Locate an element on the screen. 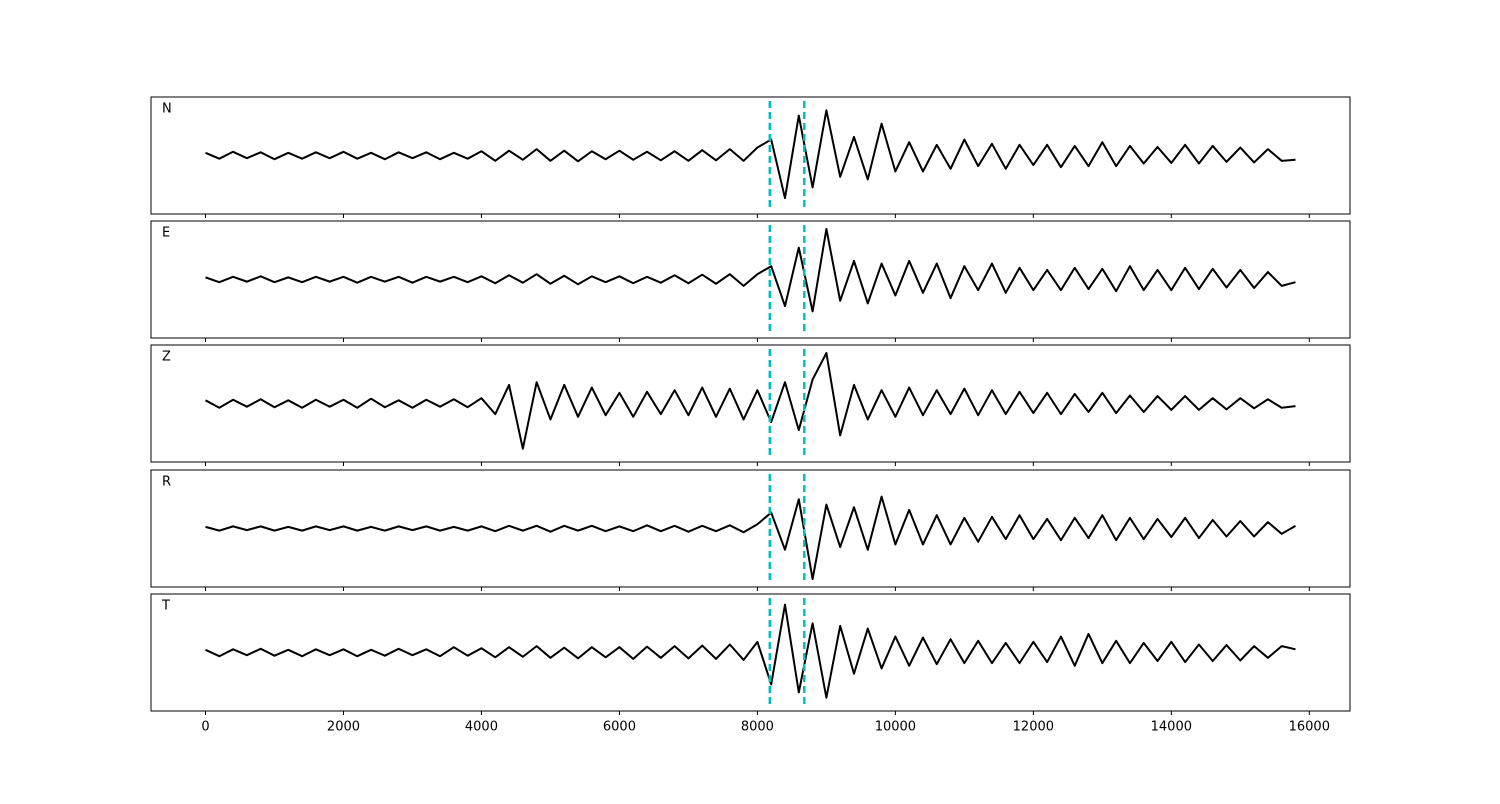 The height and width of the screenshot is (804, 1500). x-tick-label: 14000 is located at coordinates (1171, 727).